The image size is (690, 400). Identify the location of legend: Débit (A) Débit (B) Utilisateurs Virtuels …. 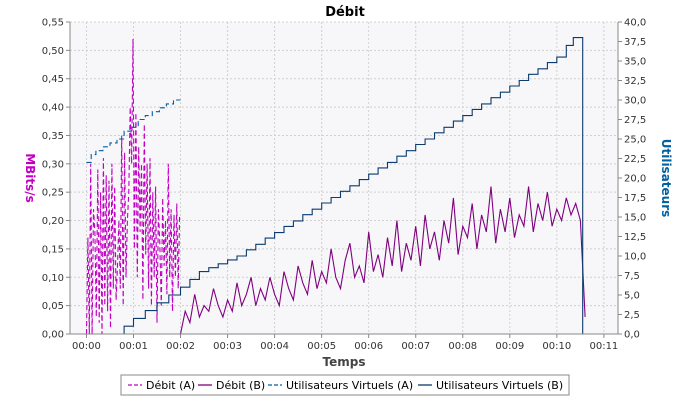
(345, 385).